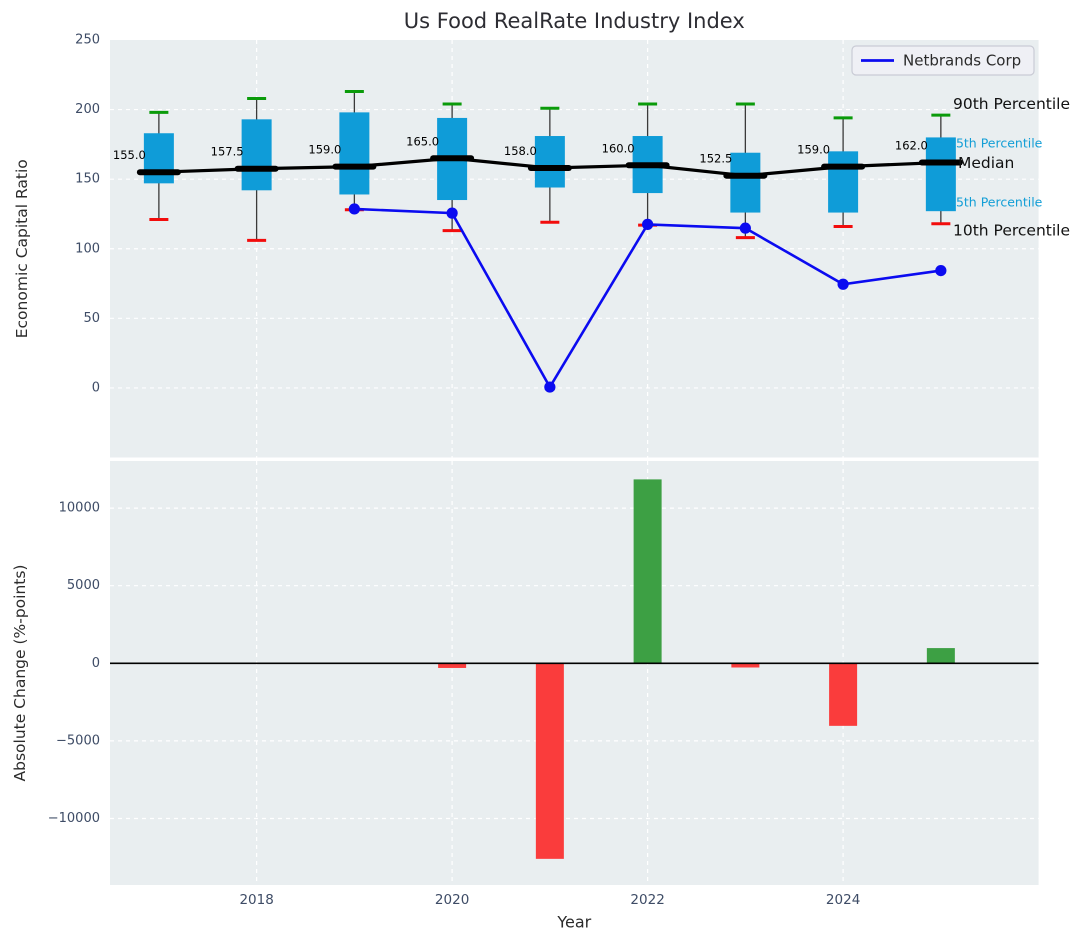 The width and height of the screenshot is (1086, 946). I want to click on netbrands-point-2022, so click(648, 224).